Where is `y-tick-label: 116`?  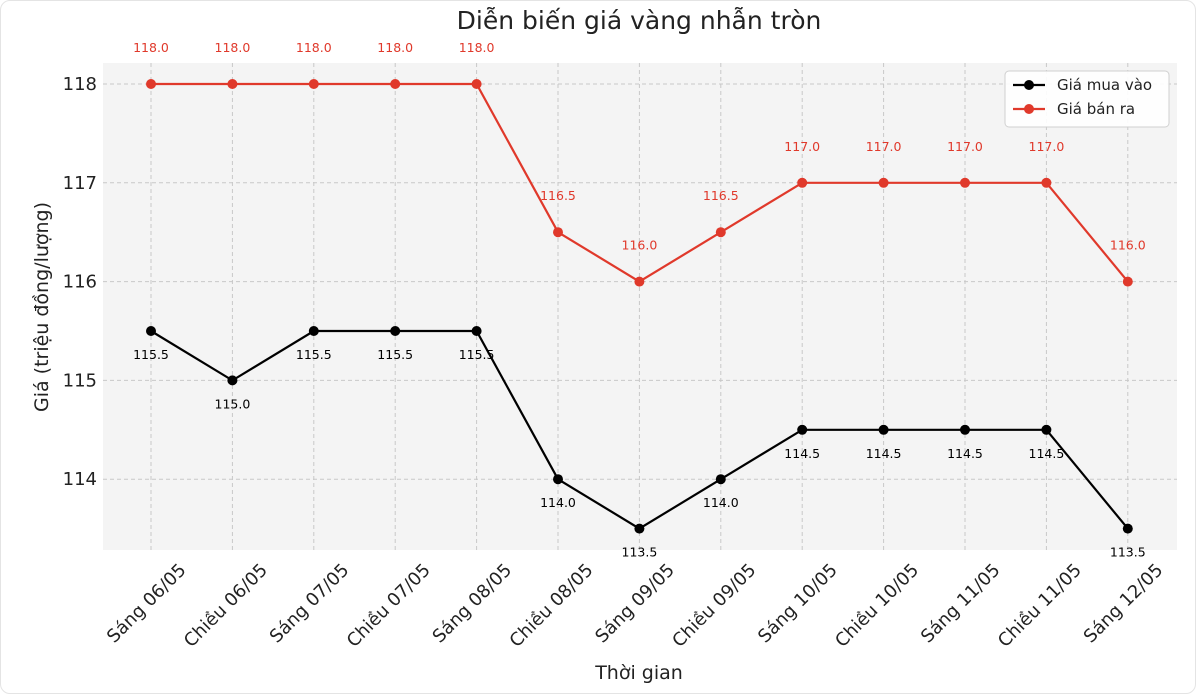
y-tick-label: 116 is located at coordinates (80, 282).